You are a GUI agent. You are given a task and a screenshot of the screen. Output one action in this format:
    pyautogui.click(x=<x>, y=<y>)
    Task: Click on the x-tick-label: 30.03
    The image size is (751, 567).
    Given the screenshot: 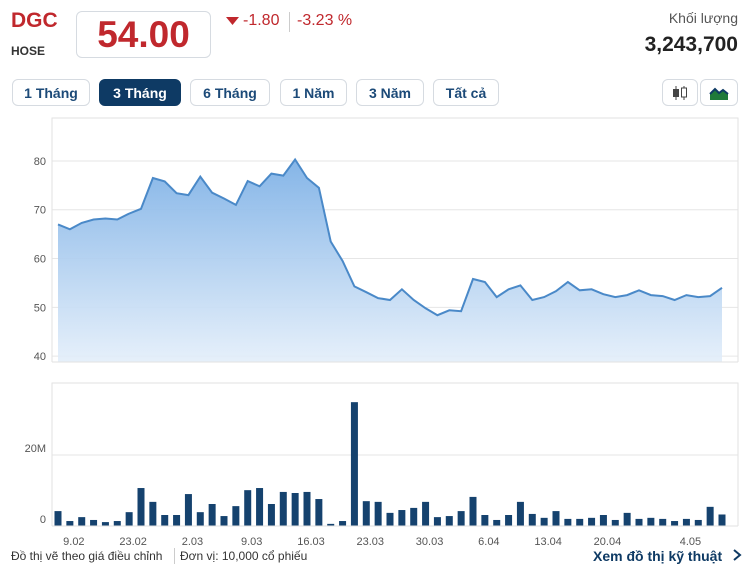 What is the action you would take?
    pyautogui.click(x=430, y=542)
    